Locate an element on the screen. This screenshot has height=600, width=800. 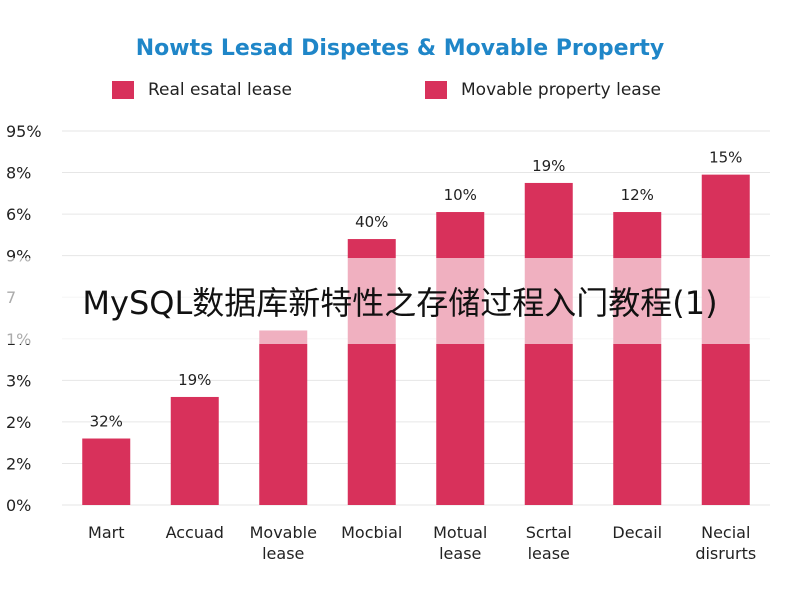
legend: Real esatal lease Movable property lease is located at coordinates (400, 92).